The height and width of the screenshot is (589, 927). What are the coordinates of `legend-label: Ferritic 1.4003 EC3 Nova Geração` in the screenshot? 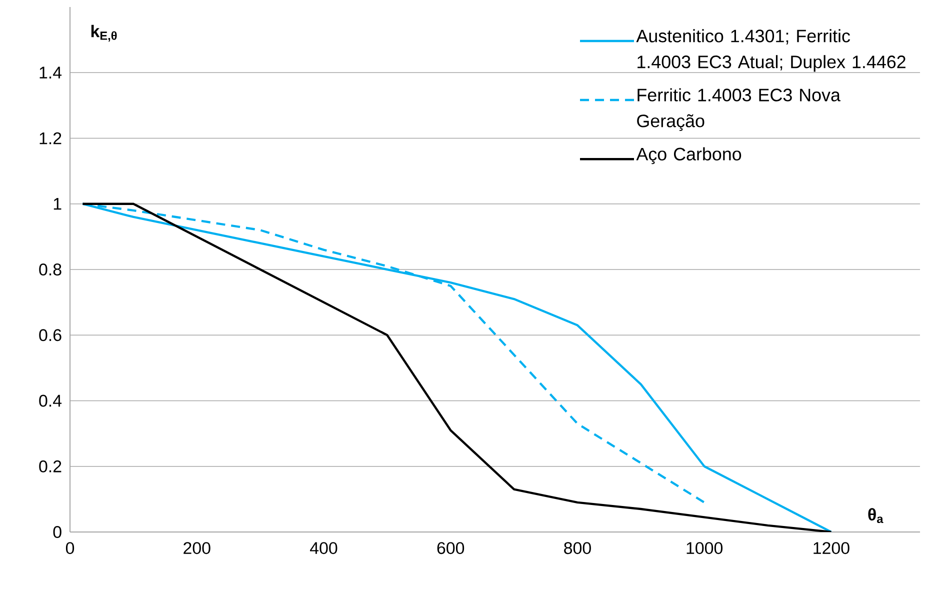 It's located at (738, 109).